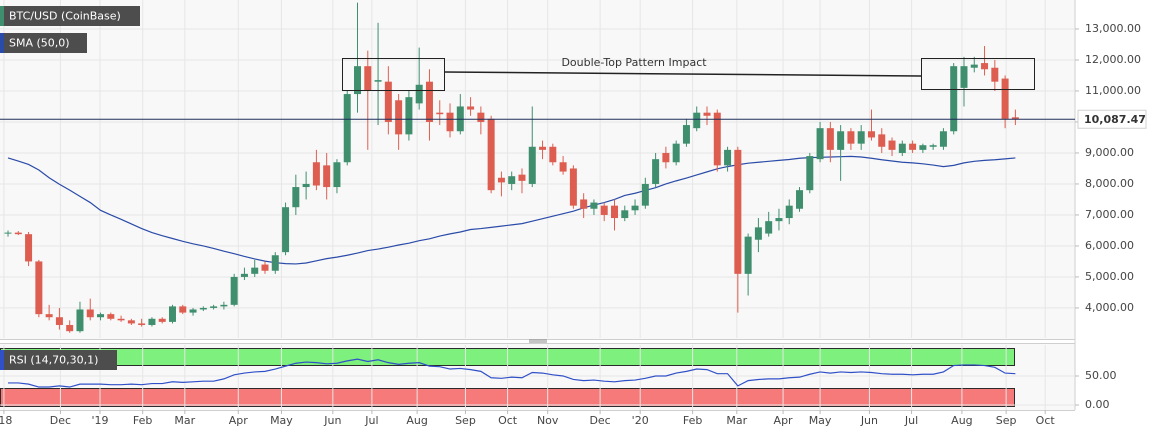 The width and height of the screenshot is (1153, 432). What do you see at coordinates (2, 360) in the screenshot?
I see `legend-swatch` at bounding box center [2, 360].